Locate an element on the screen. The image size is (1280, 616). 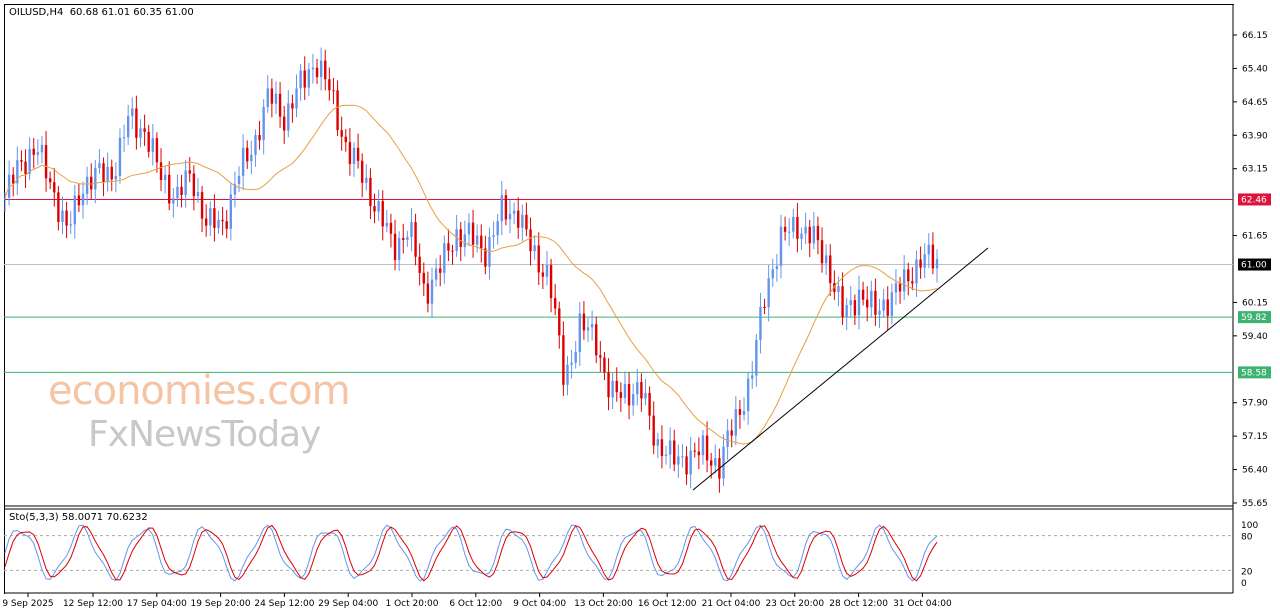
time-tick-label: 9 Sep 2025 is located at coordinates (27, 604).